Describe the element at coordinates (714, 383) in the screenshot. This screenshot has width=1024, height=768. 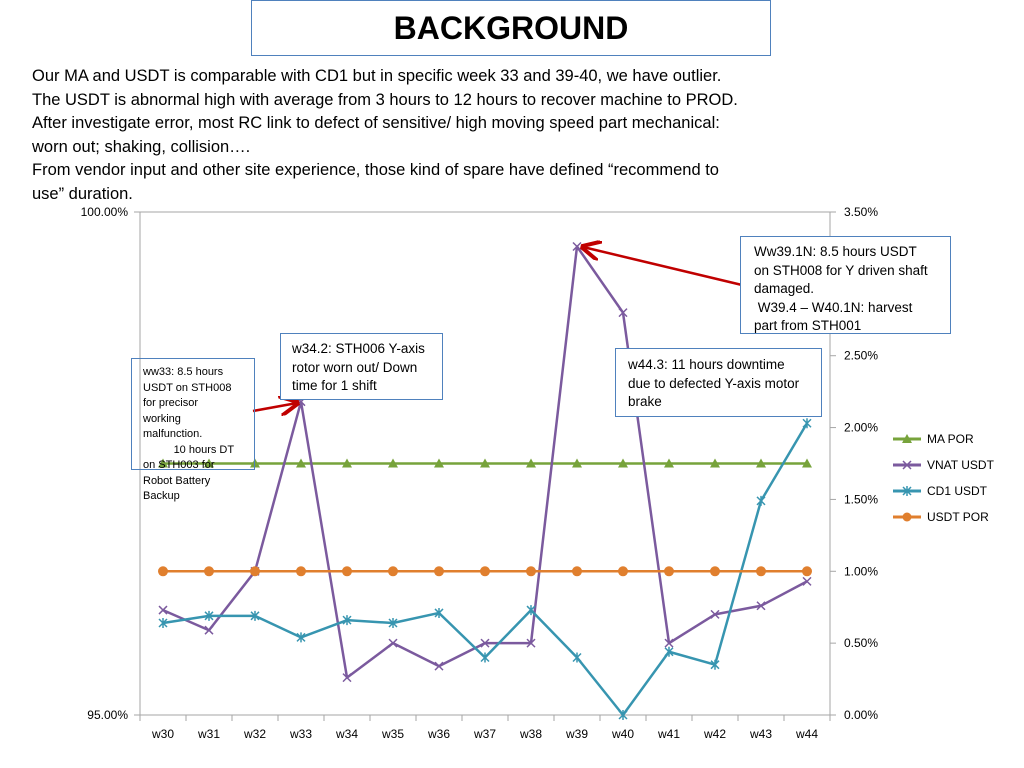
I see `annotation-line: due to defected Y-axis motor` at that location.